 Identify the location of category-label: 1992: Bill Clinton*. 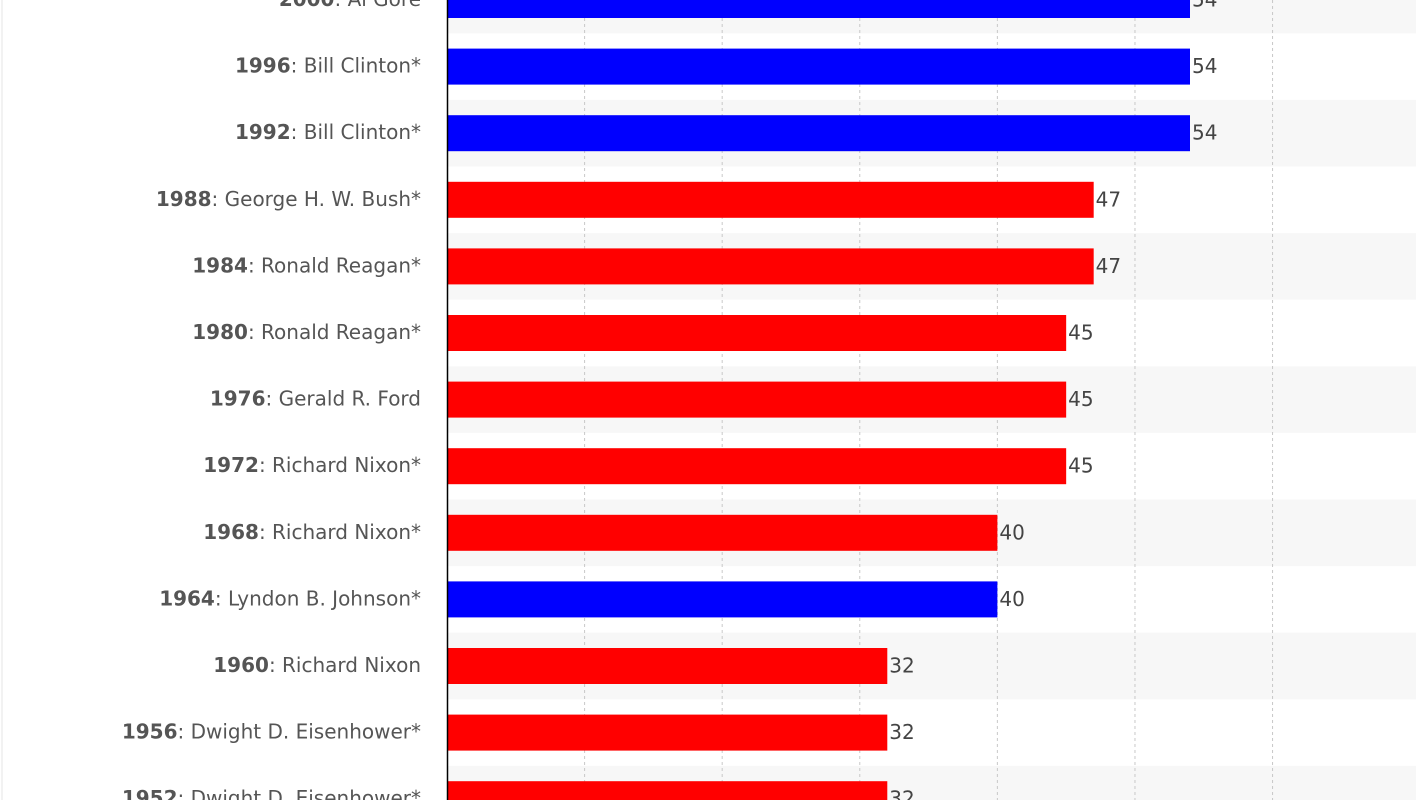
(328, 132).